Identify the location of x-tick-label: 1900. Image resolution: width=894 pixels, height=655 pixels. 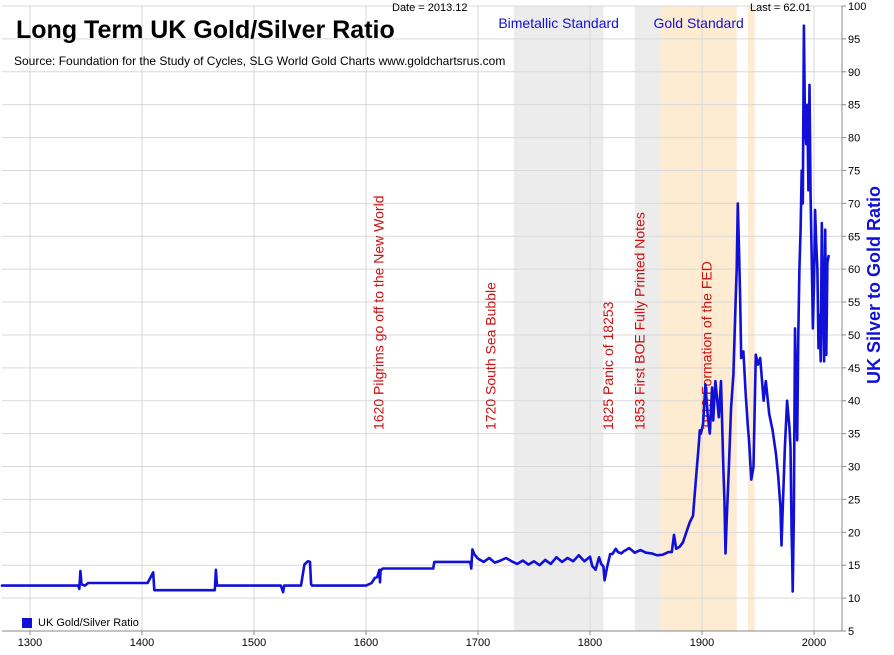
(702, 643).